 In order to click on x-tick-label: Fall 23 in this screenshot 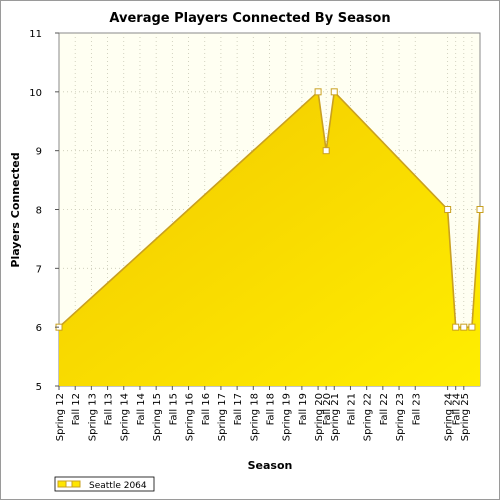, I will do `click(416, 409)`.